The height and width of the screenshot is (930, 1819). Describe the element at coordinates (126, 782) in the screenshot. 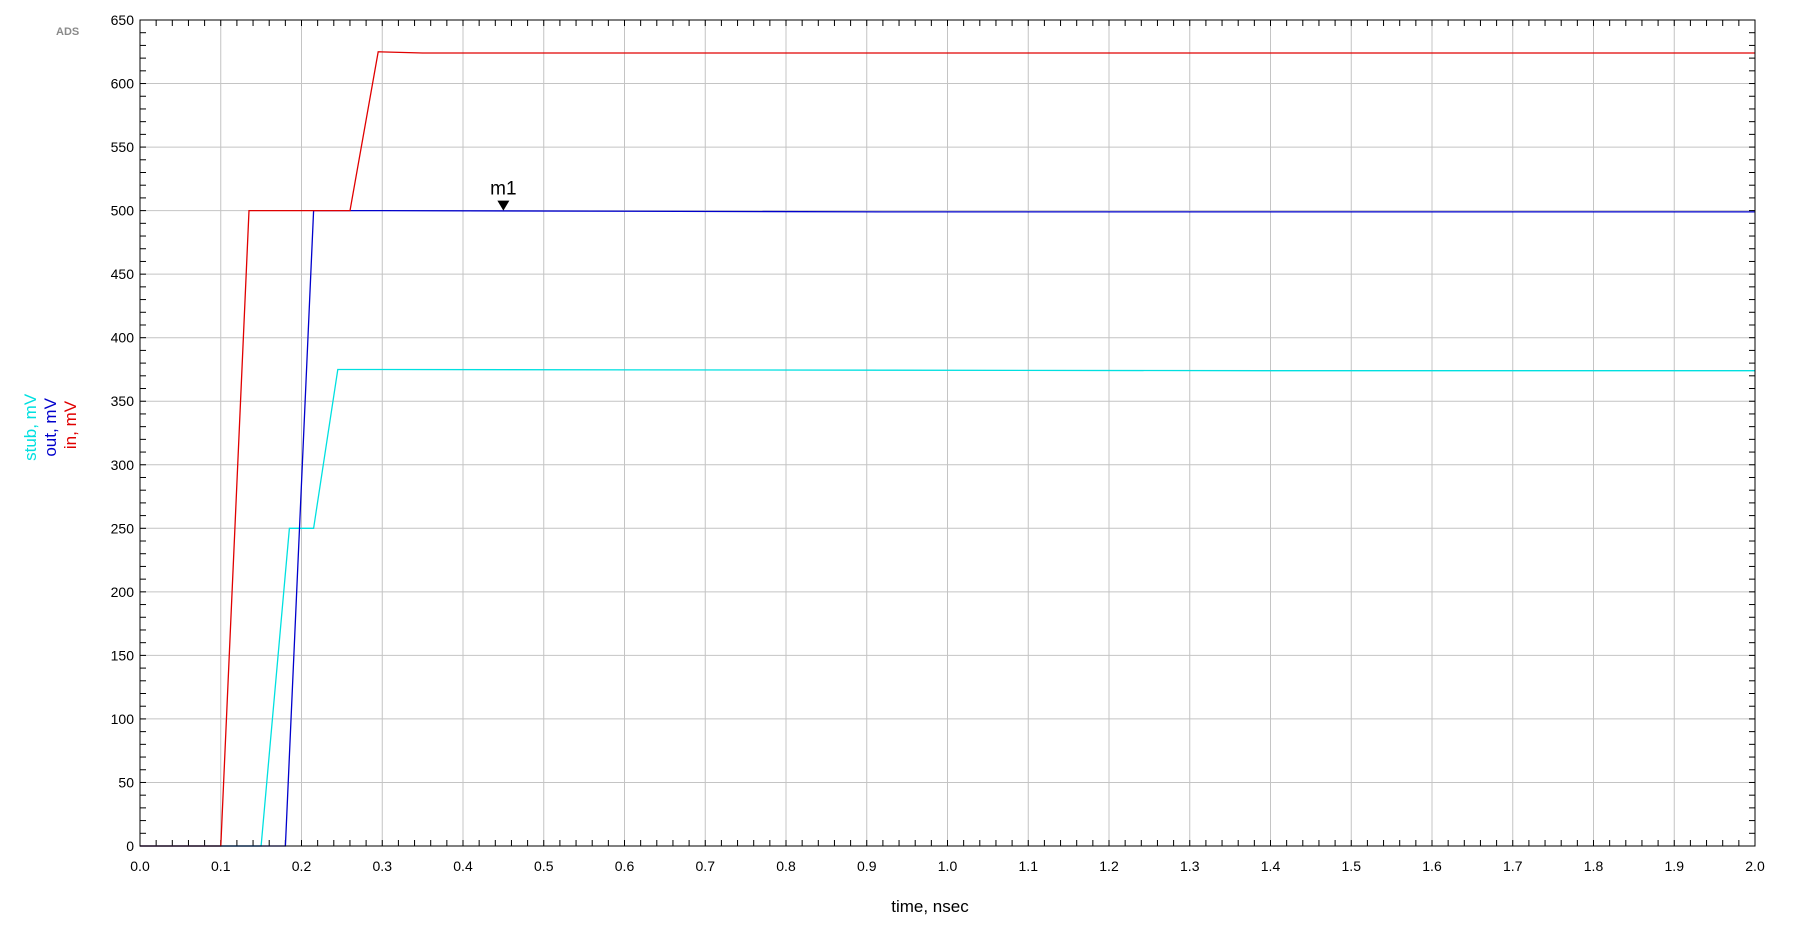

I see `y-tick-label: 50` at that location.